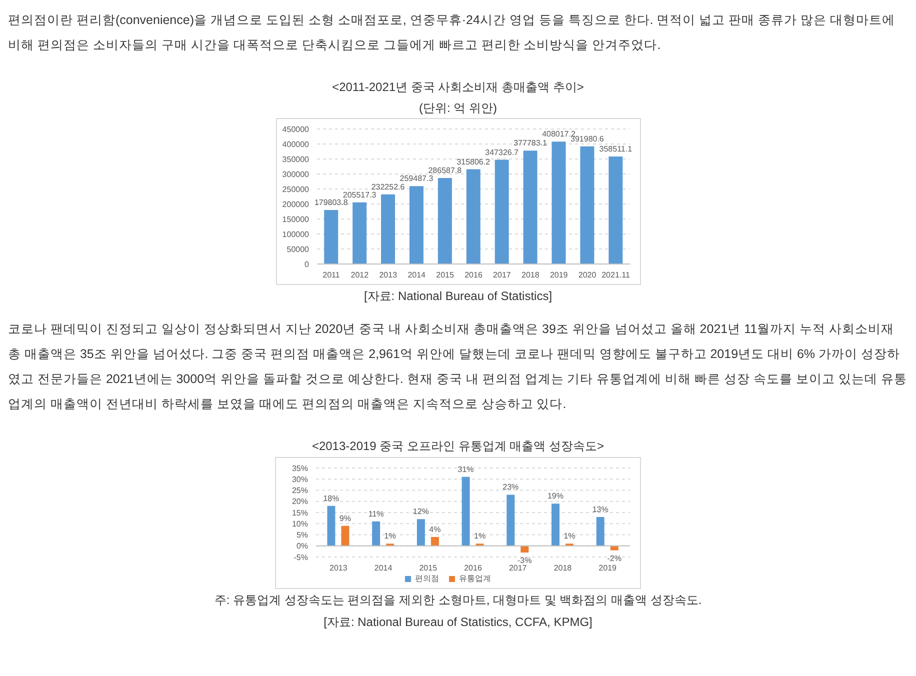 The height and width of the screenshot is (676, 916). What do you see at coordinates (458, 446) in the screenshot?
I see `chart-title: <2013-2019 중국 오프라인 유통업계 매출액 성장속도>` at bounding box center [458, 446].